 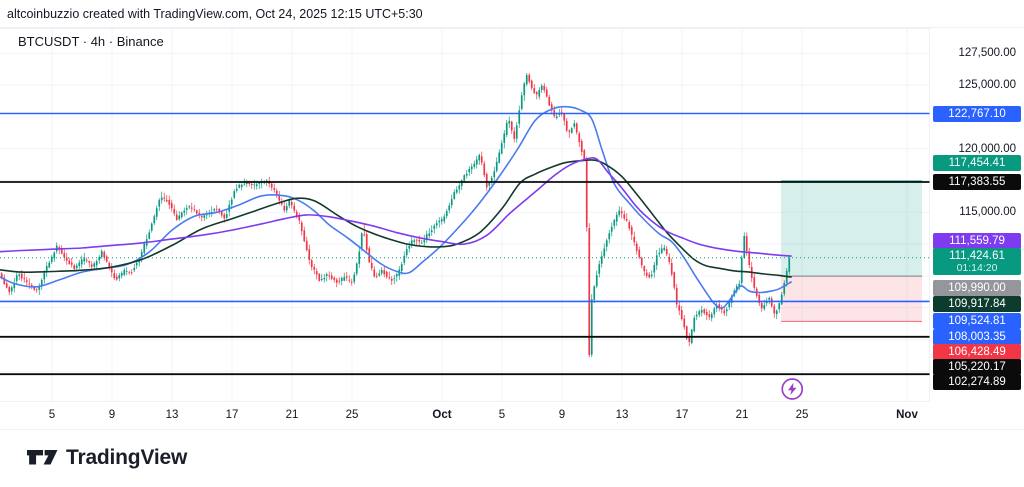 I want to click on bar-countdown: 01:14:20, so click(x=977, y=267).